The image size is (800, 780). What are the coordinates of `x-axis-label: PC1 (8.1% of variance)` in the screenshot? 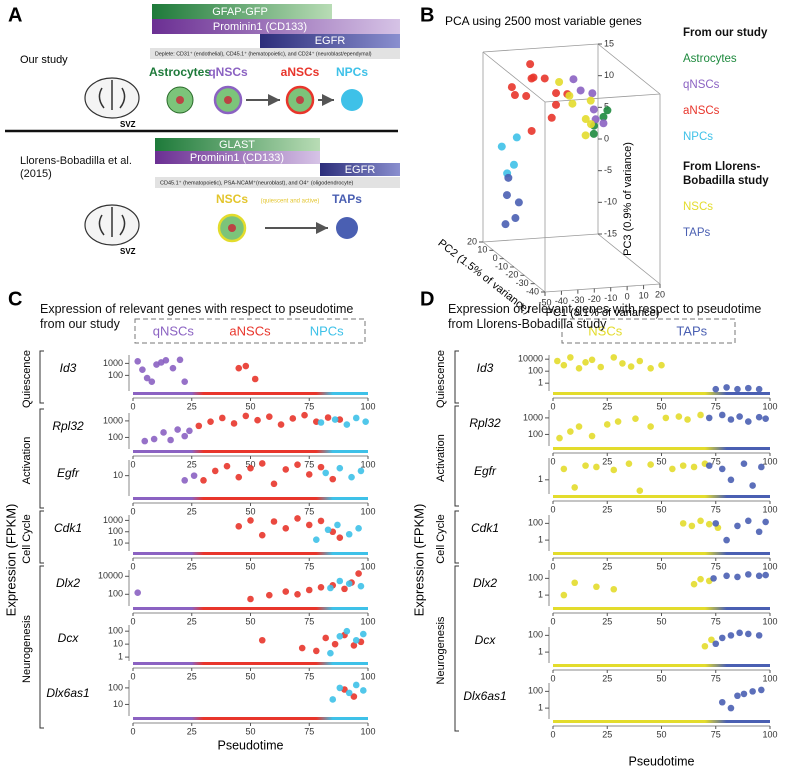 It's located at (603, 313).